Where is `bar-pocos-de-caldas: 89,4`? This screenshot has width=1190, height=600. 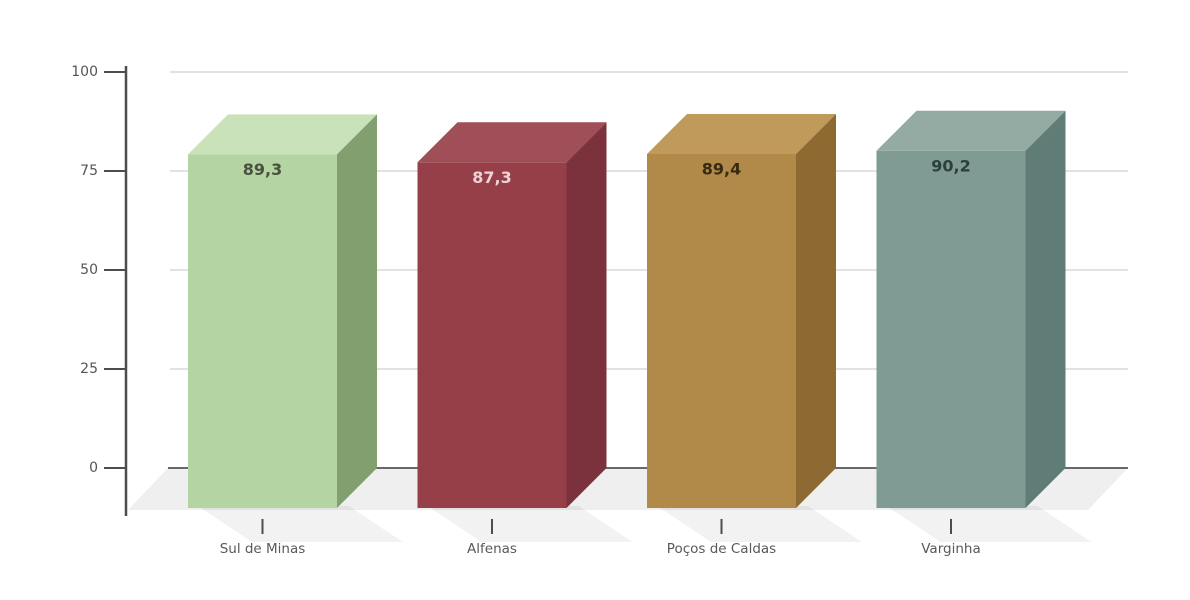
bar-pocos-de-caldas: 89,4 is located at coordinates (741, 310).